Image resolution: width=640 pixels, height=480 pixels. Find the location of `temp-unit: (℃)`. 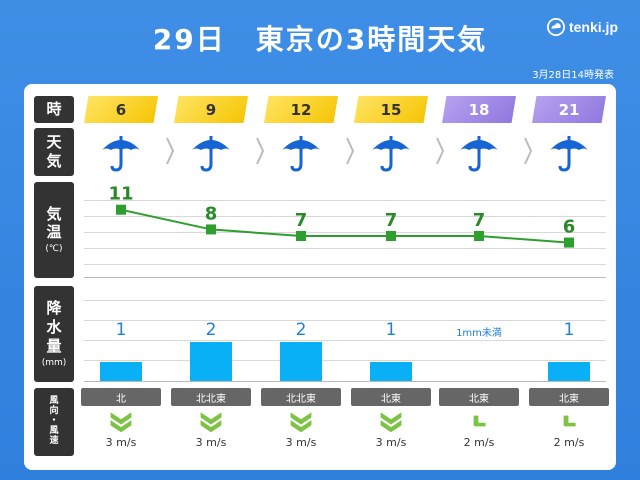

temp-unit: (℃) is located at coordinates (54, 249).